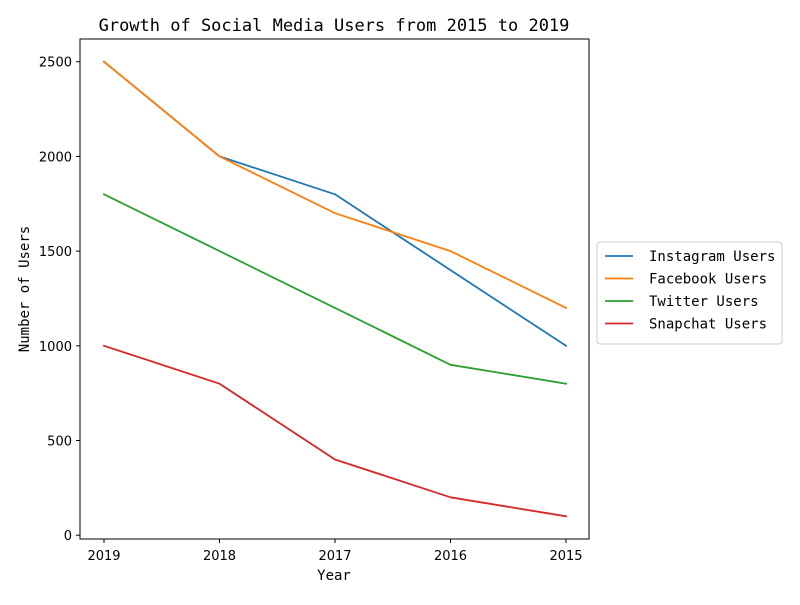  What do you see at coordinates (565, 556) in the screenshot?
I see `x-tick-label: 2015` at bounding box center [565, 556].